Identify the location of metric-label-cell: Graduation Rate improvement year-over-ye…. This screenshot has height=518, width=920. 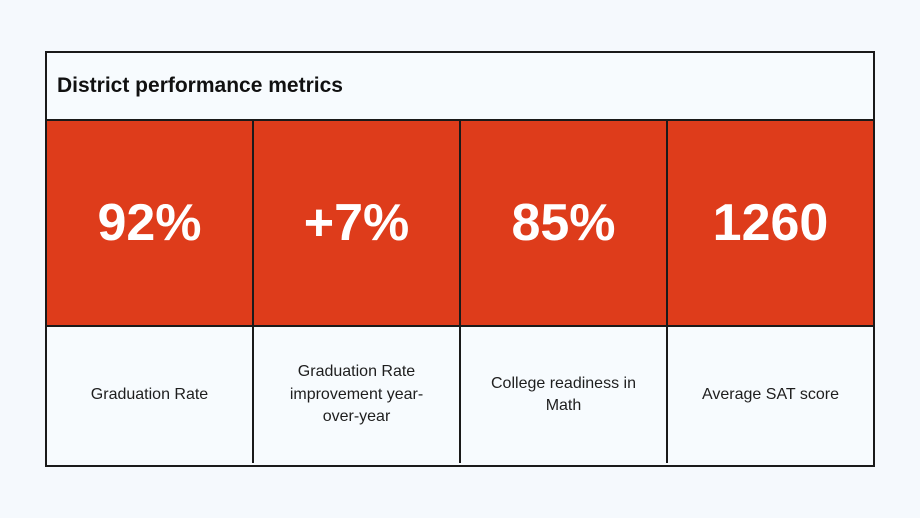
(357, 395).